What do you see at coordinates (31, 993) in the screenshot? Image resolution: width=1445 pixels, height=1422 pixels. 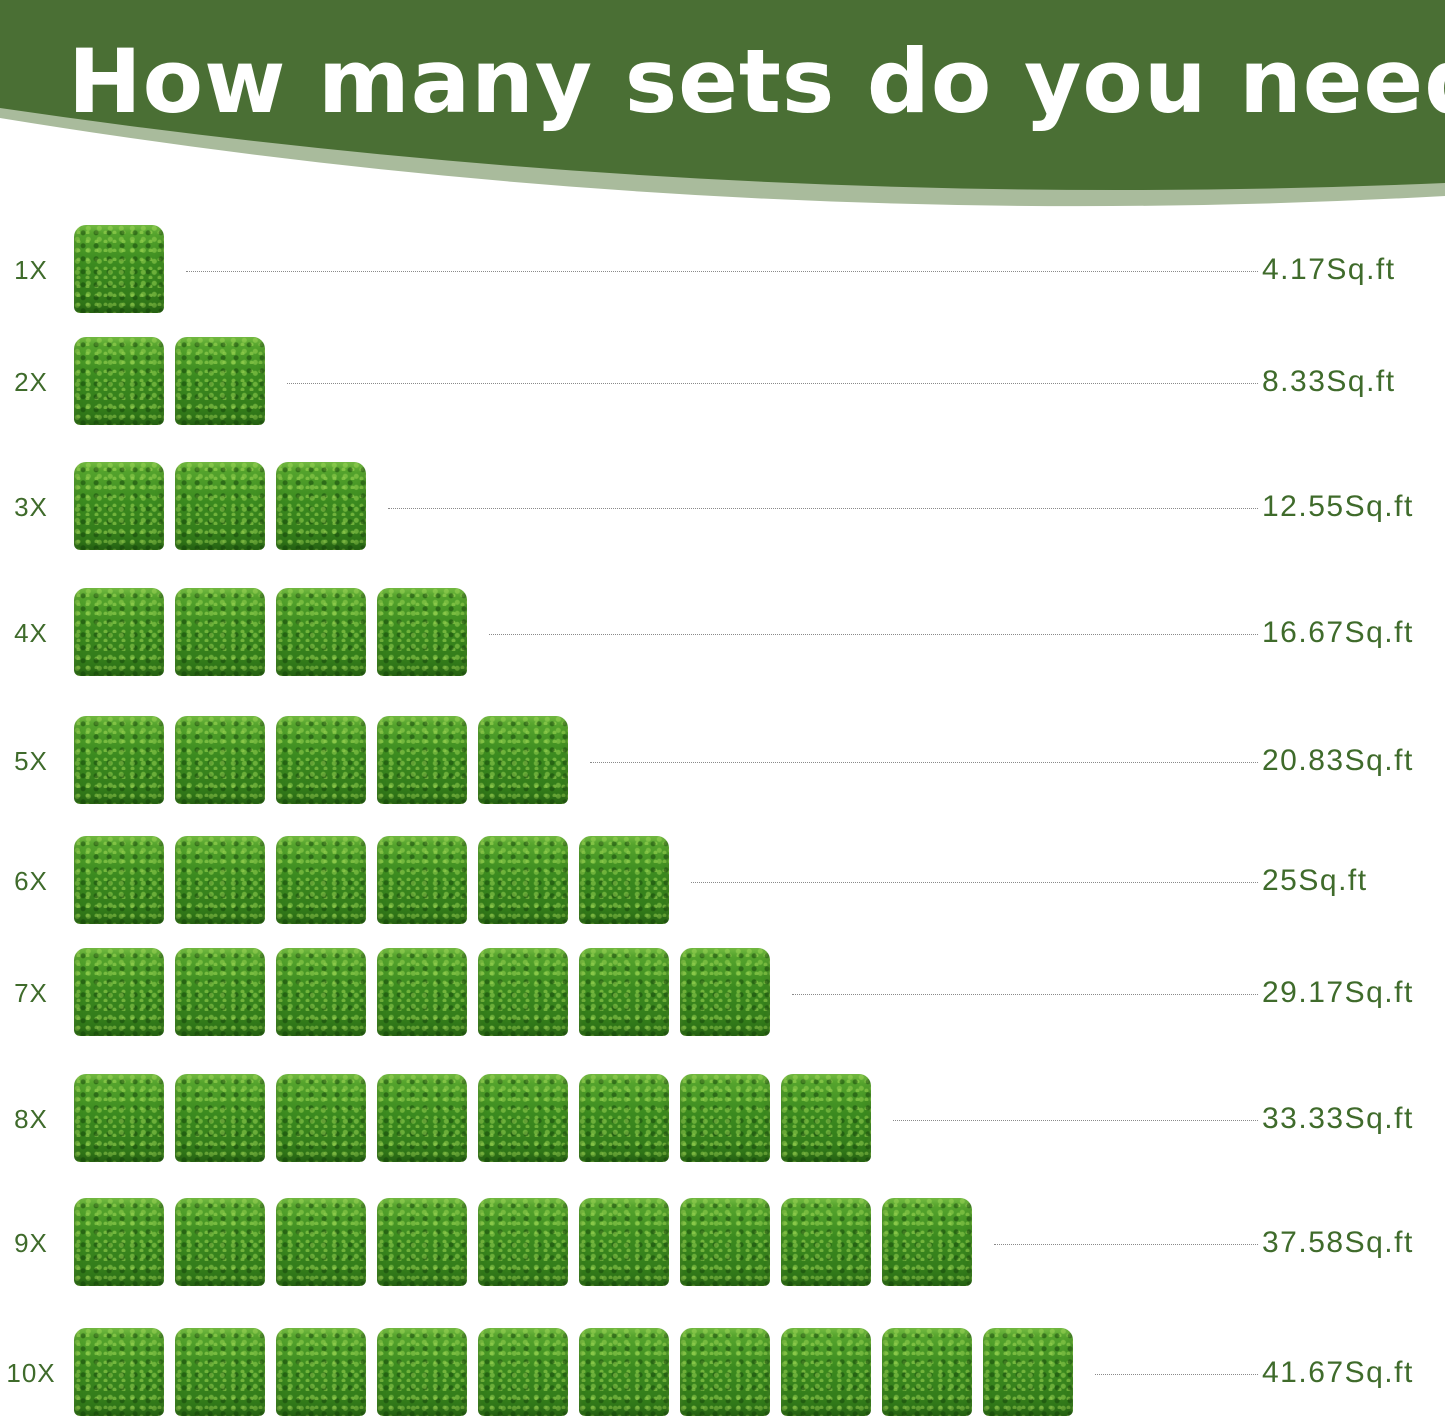 I see `row-label: 7X` at bounding box center [31, 993].